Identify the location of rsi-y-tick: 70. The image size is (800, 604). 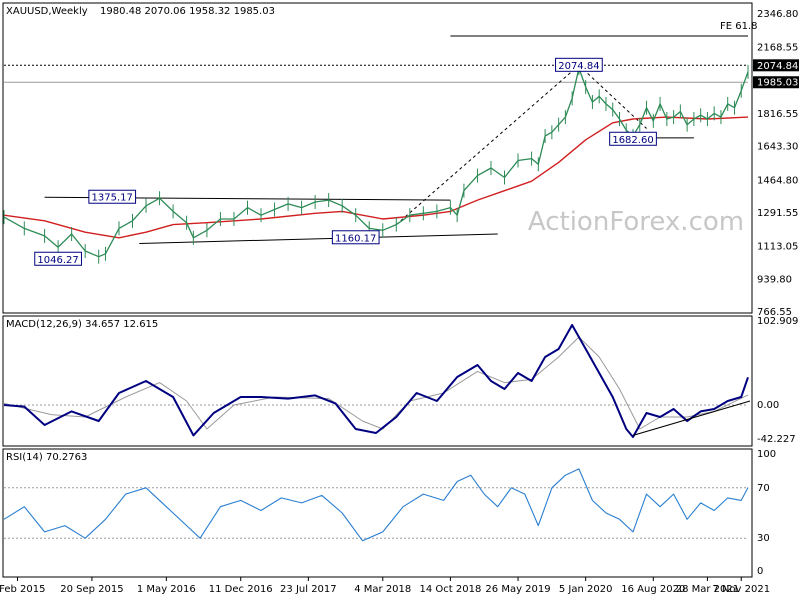
(763, 488).